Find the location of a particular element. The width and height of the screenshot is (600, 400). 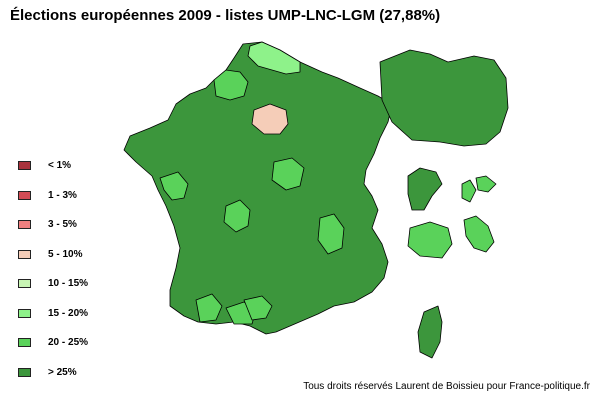

dept-guadeloupe is located at coordinates (425, 189).